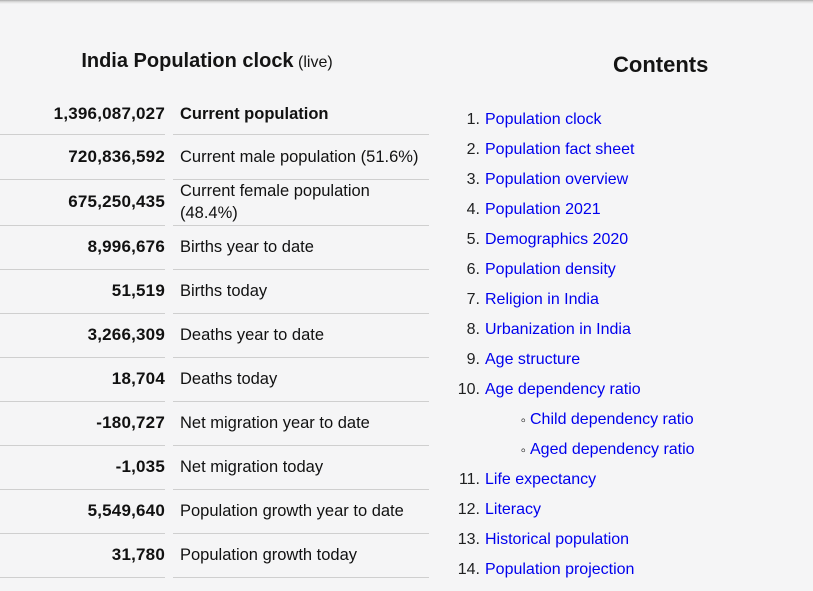 This screenshot has width=813, height=591. What do you see at coordinates (473, 269) in the screenshot?
I see `list-number: 6.` at bounding box center [473, 269].